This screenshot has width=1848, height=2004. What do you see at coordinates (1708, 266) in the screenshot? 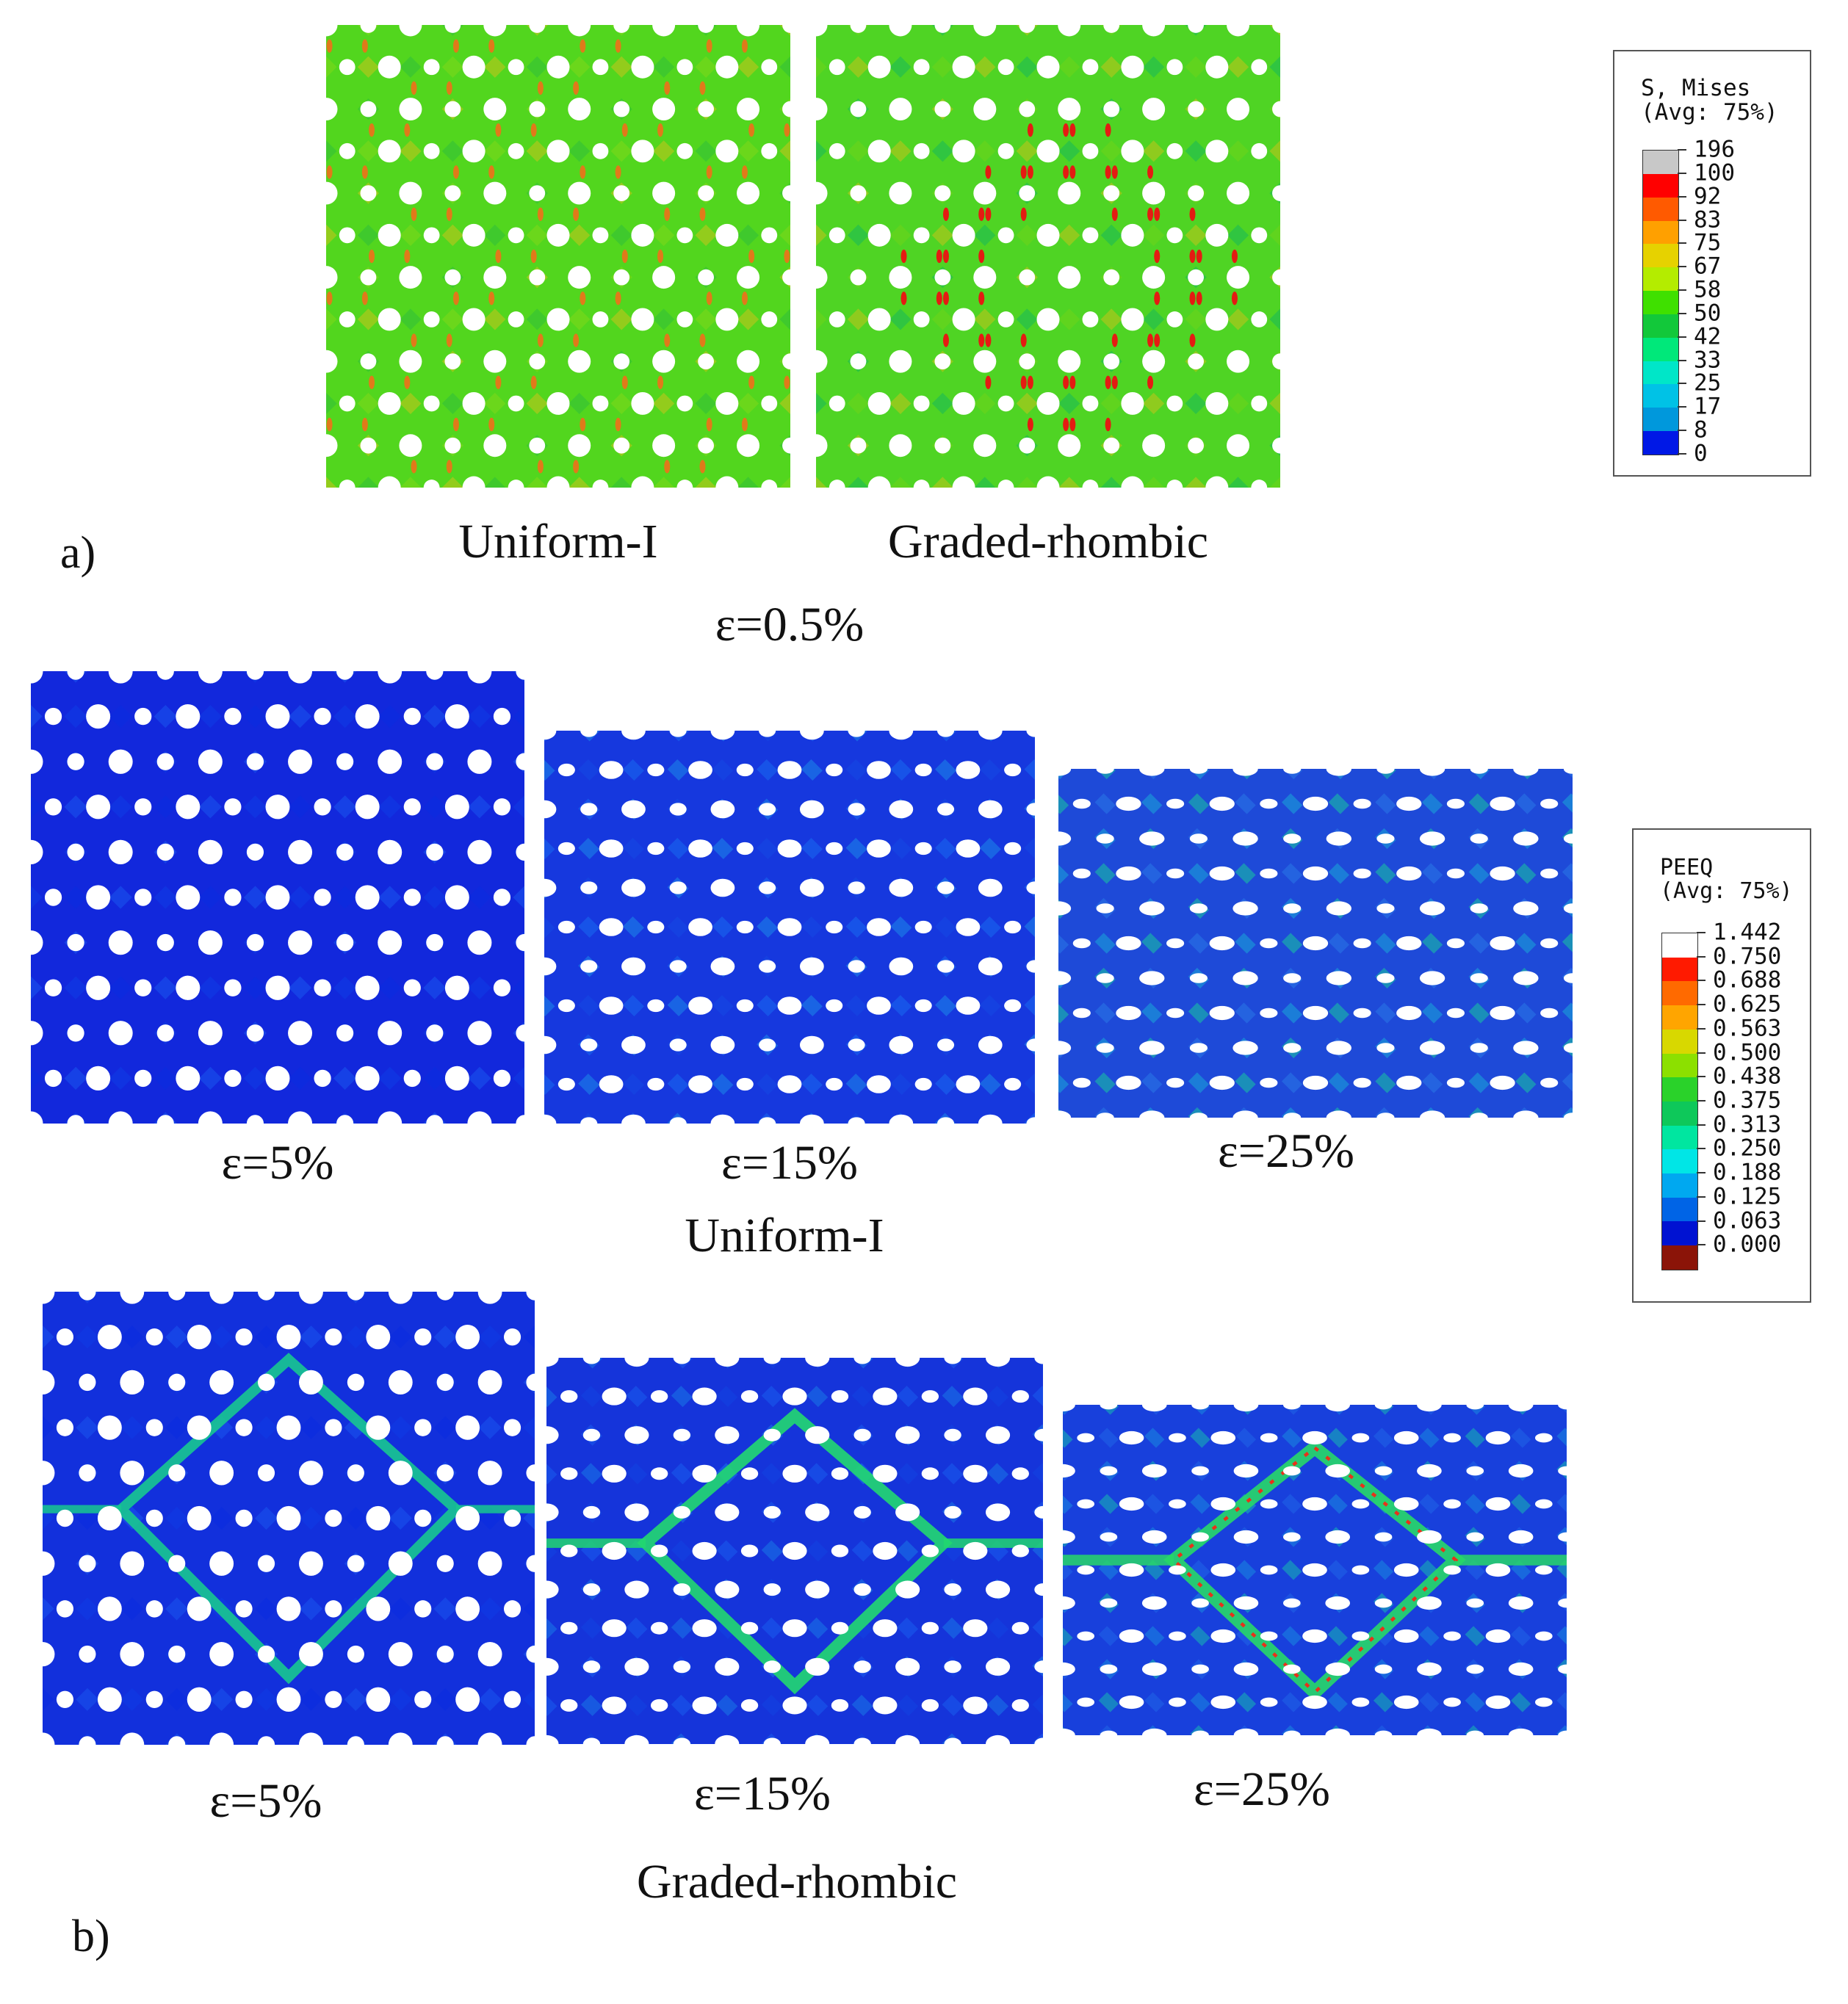
I see `legend-tick-label: 67` at bounding box center [1708, 266].